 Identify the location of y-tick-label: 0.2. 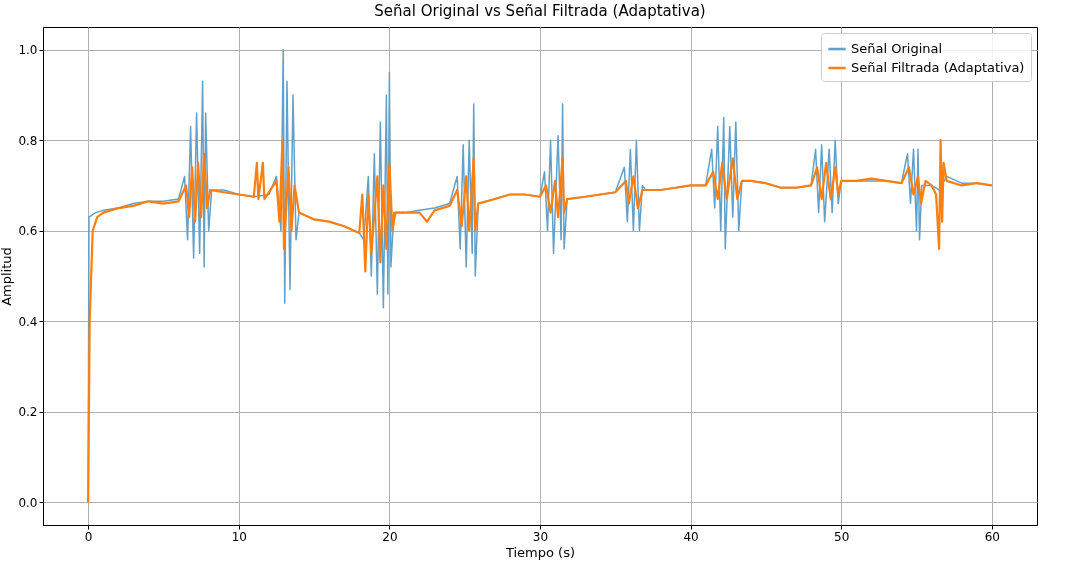
(28, 412).